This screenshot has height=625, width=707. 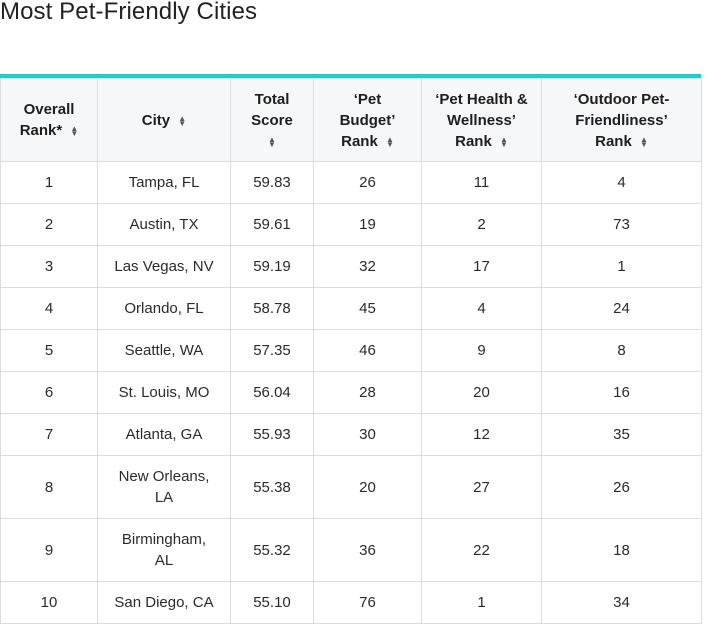 I want to click on page-title: Most Pet-Friendly Cities, so click(x=129, y=12).